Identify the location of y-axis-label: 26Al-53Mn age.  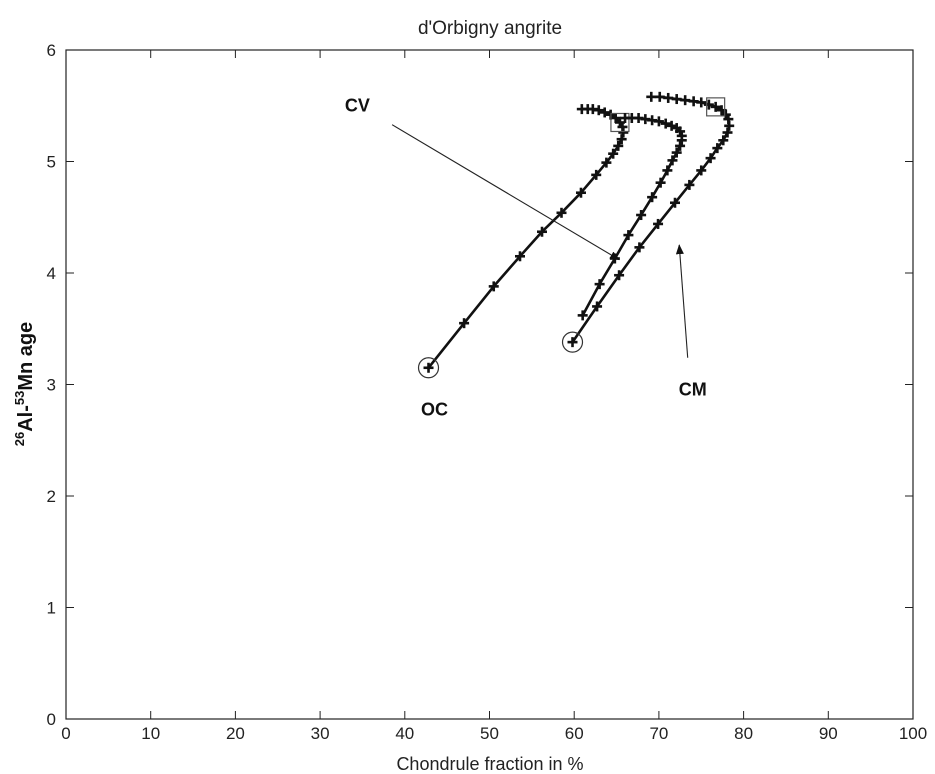
(24, 384).